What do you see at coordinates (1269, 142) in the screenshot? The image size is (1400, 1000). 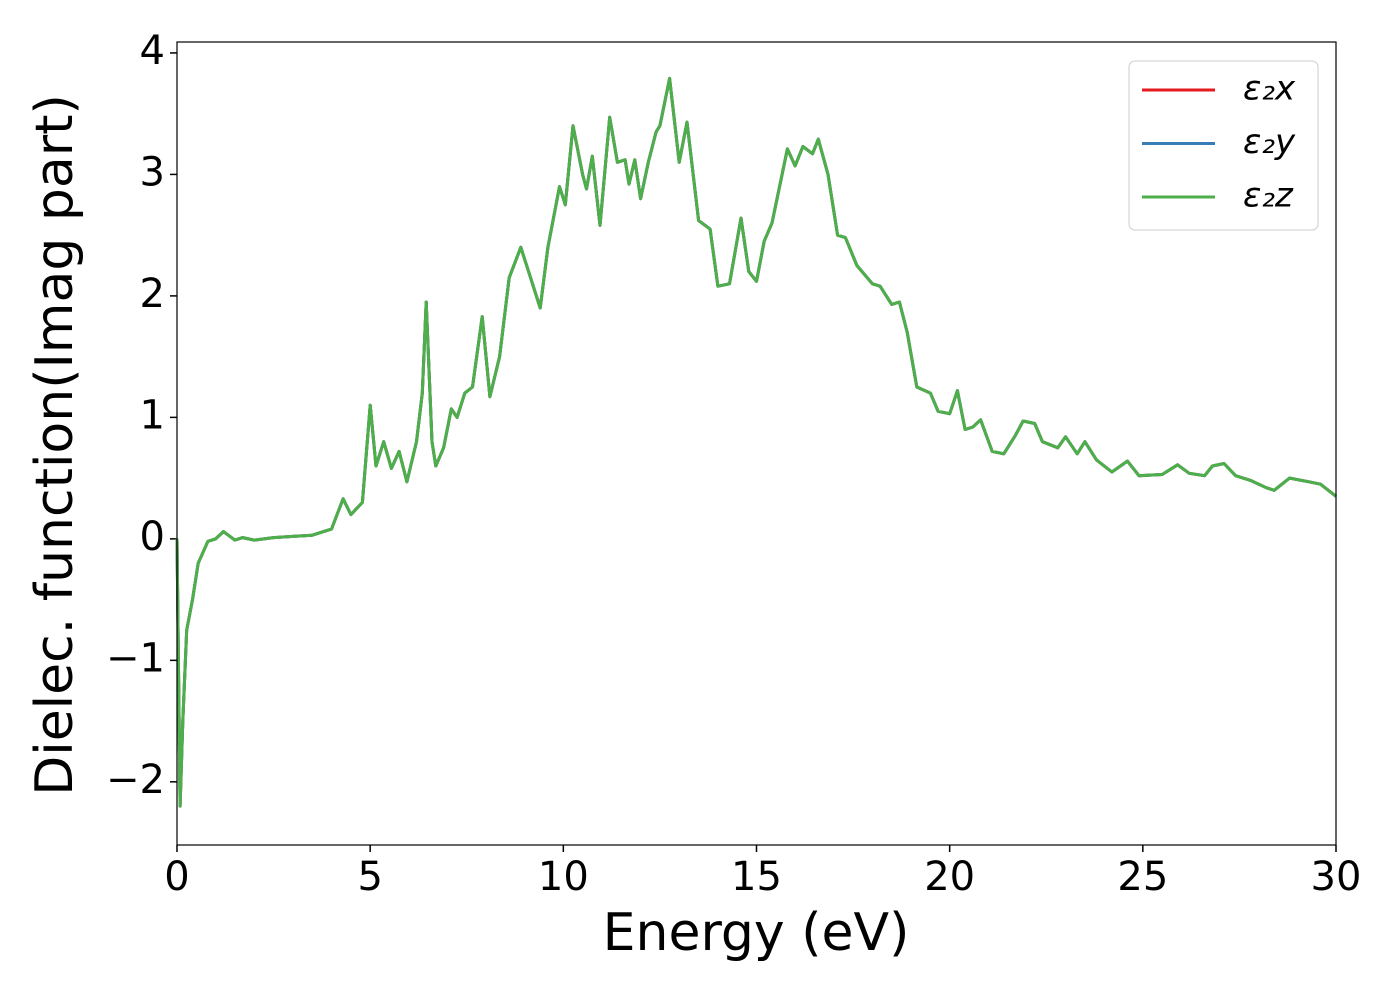 I see `legend-label: ε₂y` at bounding box center [1269, 142].